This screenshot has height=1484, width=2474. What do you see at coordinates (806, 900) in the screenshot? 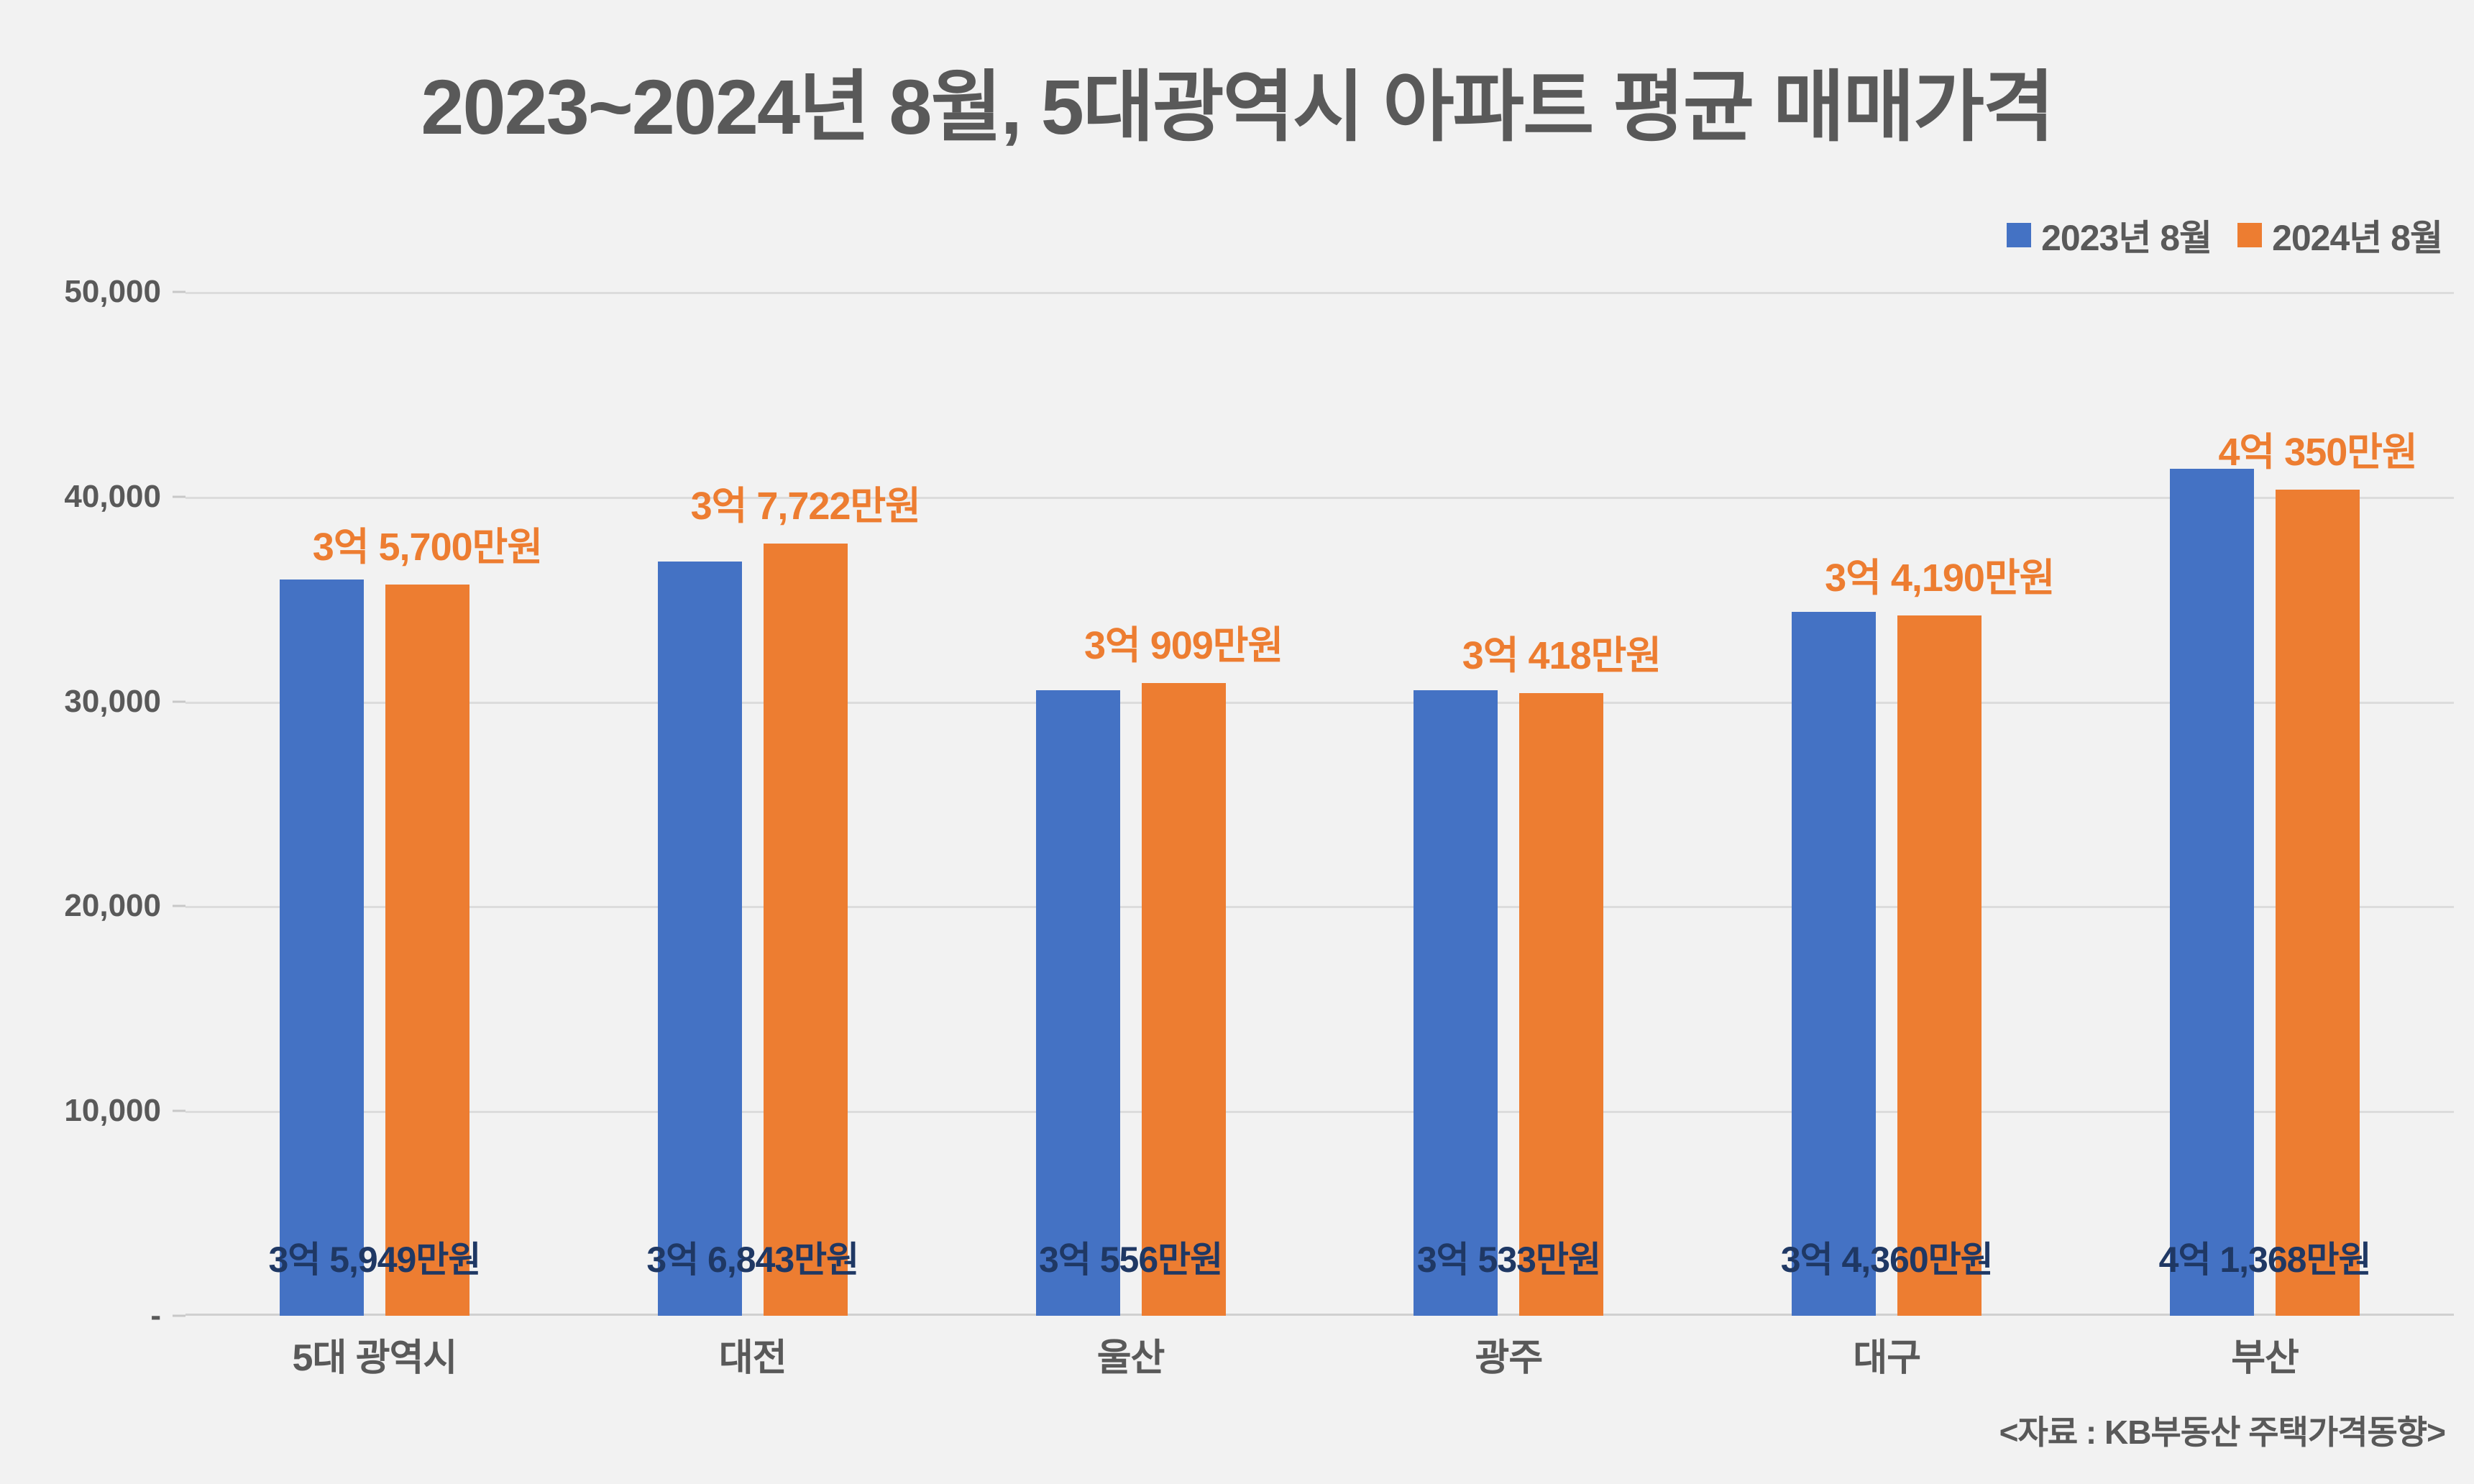
I see `bar-2024: 3억 7,722만원` at bounding box center [806, 900].